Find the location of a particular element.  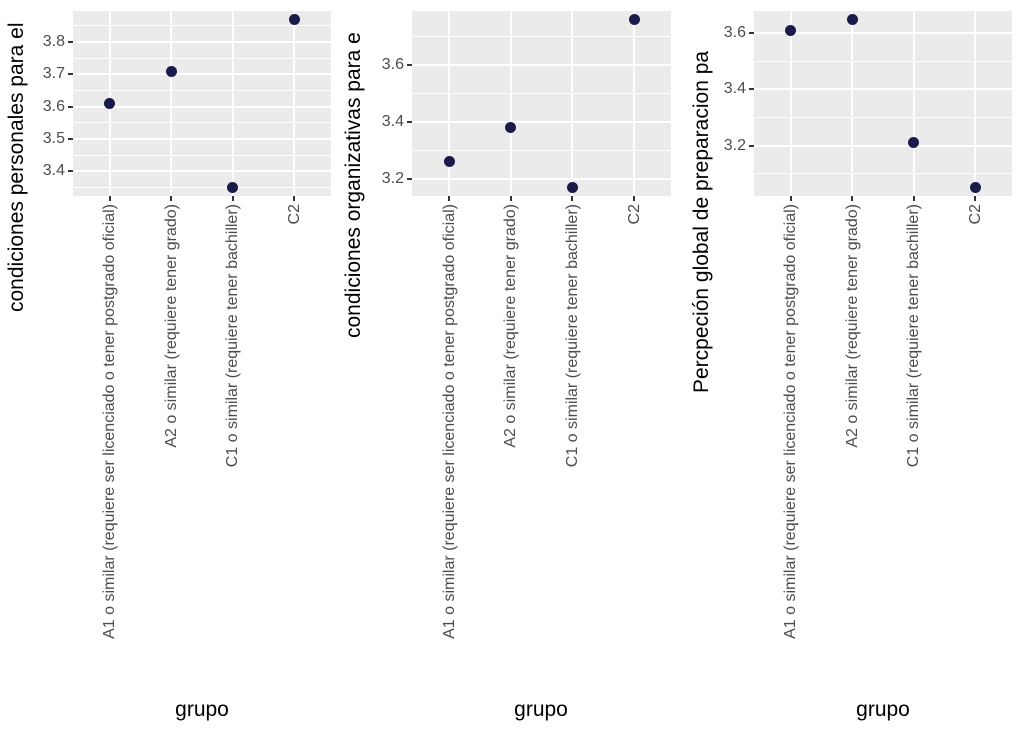

y-tick-label: 3.8 is located at coordinates (53, 42).